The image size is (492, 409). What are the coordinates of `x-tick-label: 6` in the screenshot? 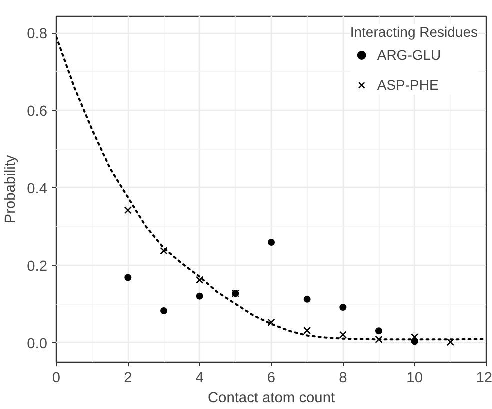 It's located at (271, 378).